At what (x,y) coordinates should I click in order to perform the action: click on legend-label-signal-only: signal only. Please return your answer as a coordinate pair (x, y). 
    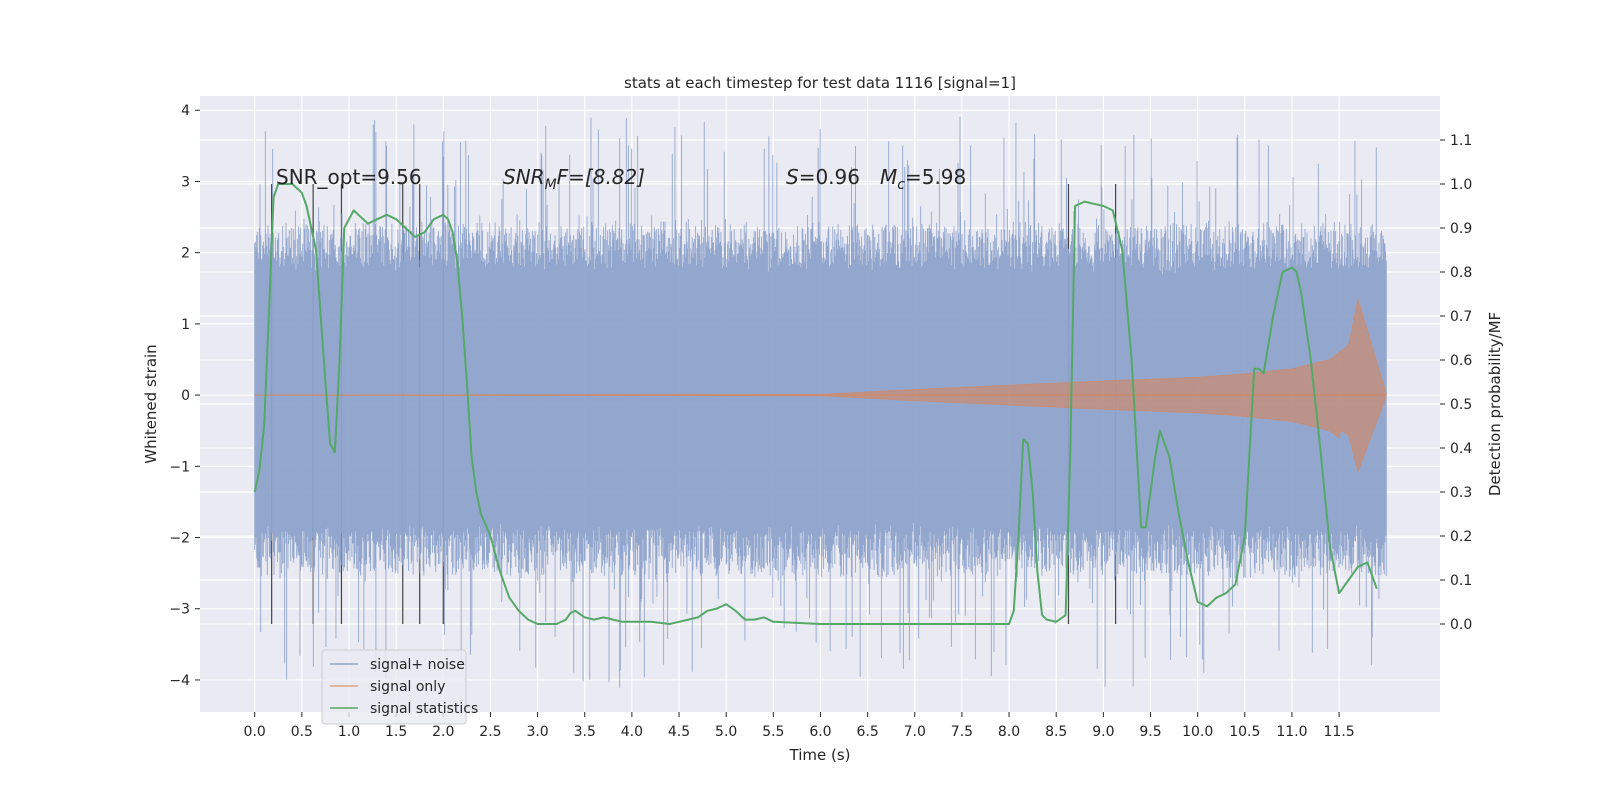
    Looking at the image, I should click on (407, 687).